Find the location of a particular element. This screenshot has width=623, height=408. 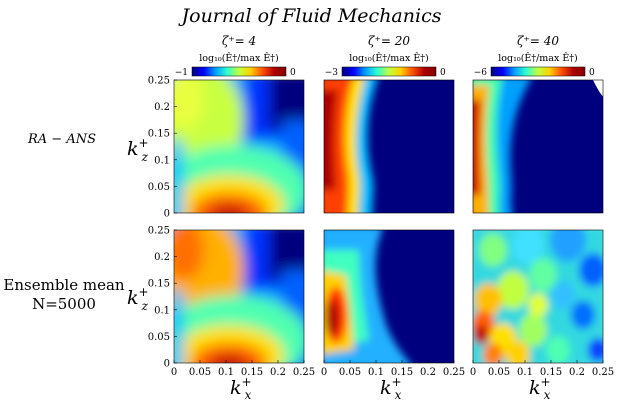

heatmap-ensemble-zeta20 is located at coordinates (389, 296).